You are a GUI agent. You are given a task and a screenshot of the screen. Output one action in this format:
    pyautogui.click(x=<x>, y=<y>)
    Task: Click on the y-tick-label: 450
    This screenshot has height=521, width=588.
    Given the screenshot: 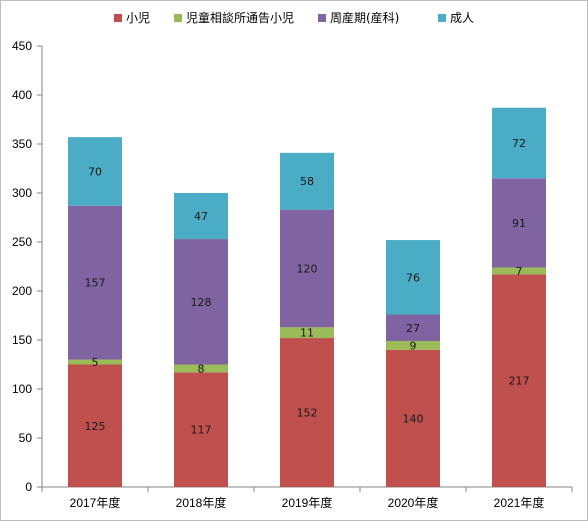 What is the action you would take?
    pyautogui.click(x=22, y=46)
    